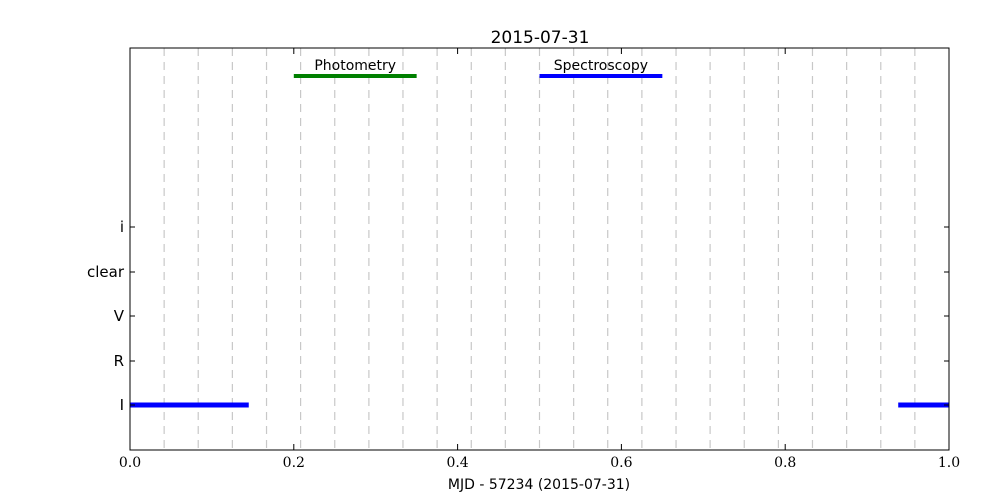 The height and width of the screenshot is (500, 1000). I want to click on annotation-label: Spectroscopy, so click(601, 66).